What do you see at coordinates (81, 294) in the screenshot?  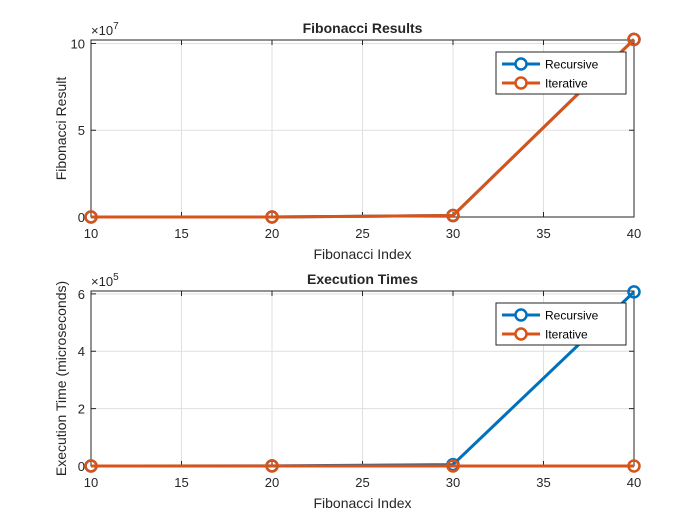 I see `y-tick-label: 6` at bounding box center [81, 294].